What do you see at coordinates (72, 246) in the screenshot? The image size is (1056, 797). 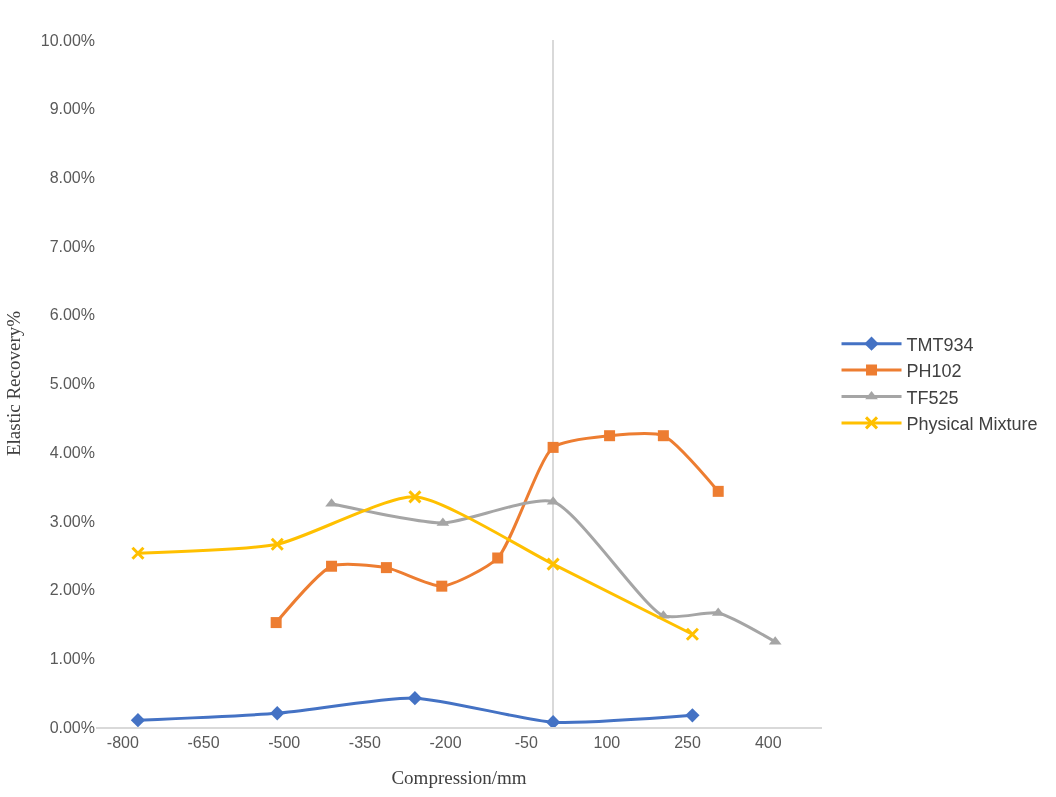 I see `y-tick-label: 7.00%` at bounding box center [72, 246].